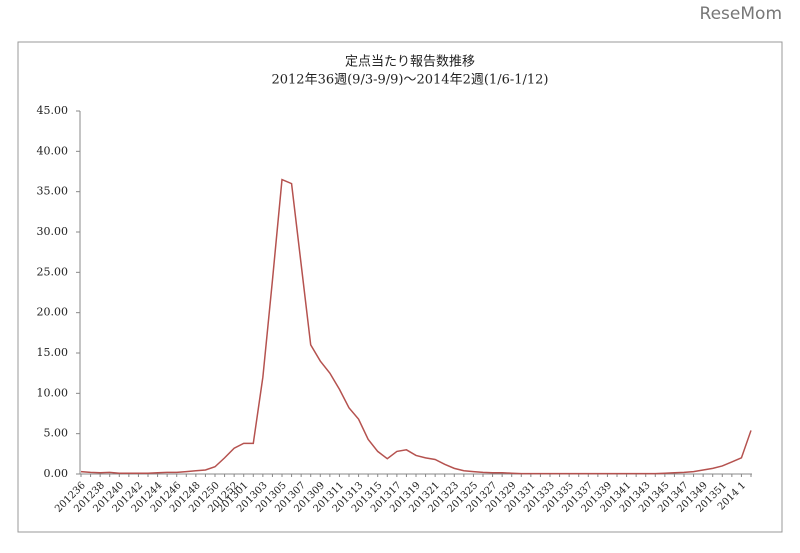 Image resolution: width=800 pixels, height=553 pixels. Describe the element at coordinates (53, 150) in the screenshot. I see `y-tick-label: 40.00` at that location.